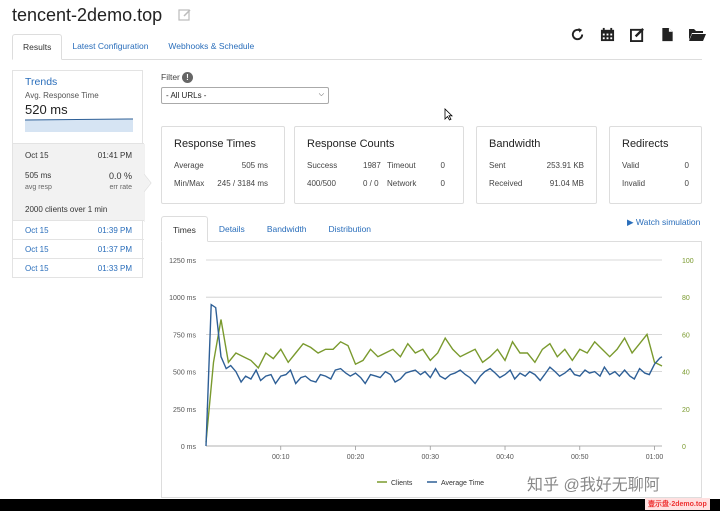 This screenshot has width=720, height=511. What do you see at coordinates (41, 82) in the screenshot?
I see `trends-title: Trends` at bounding box center [41, 82].